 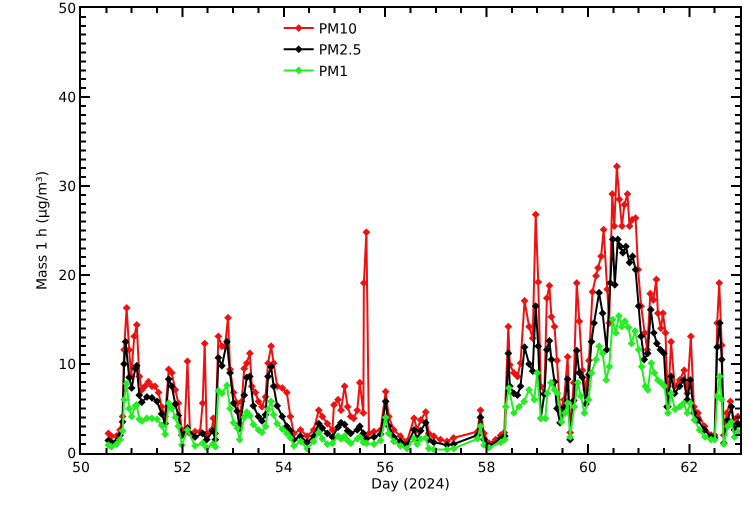 I want to click on y-tick-label: 0, so click(x=71, y=454).